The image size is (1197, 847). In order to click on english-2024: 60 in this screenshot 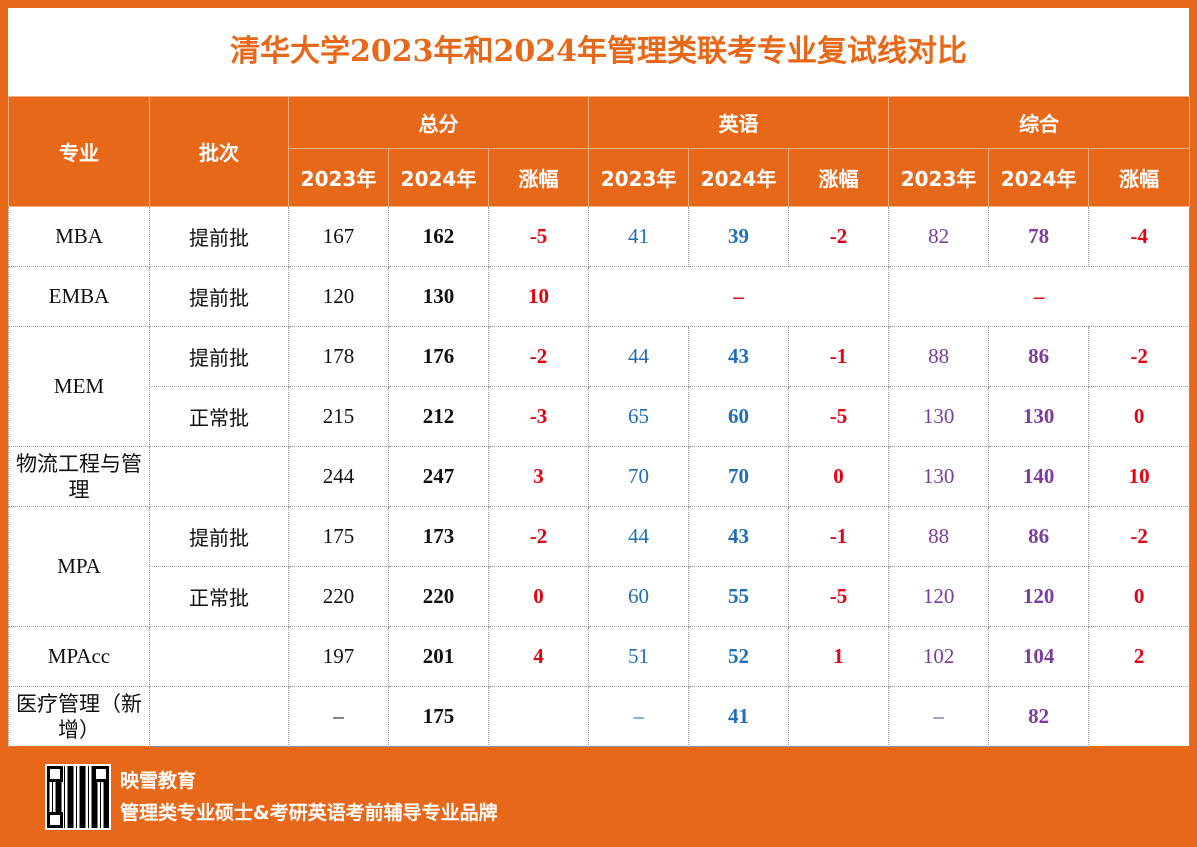, I will do `click(739, 416)`.